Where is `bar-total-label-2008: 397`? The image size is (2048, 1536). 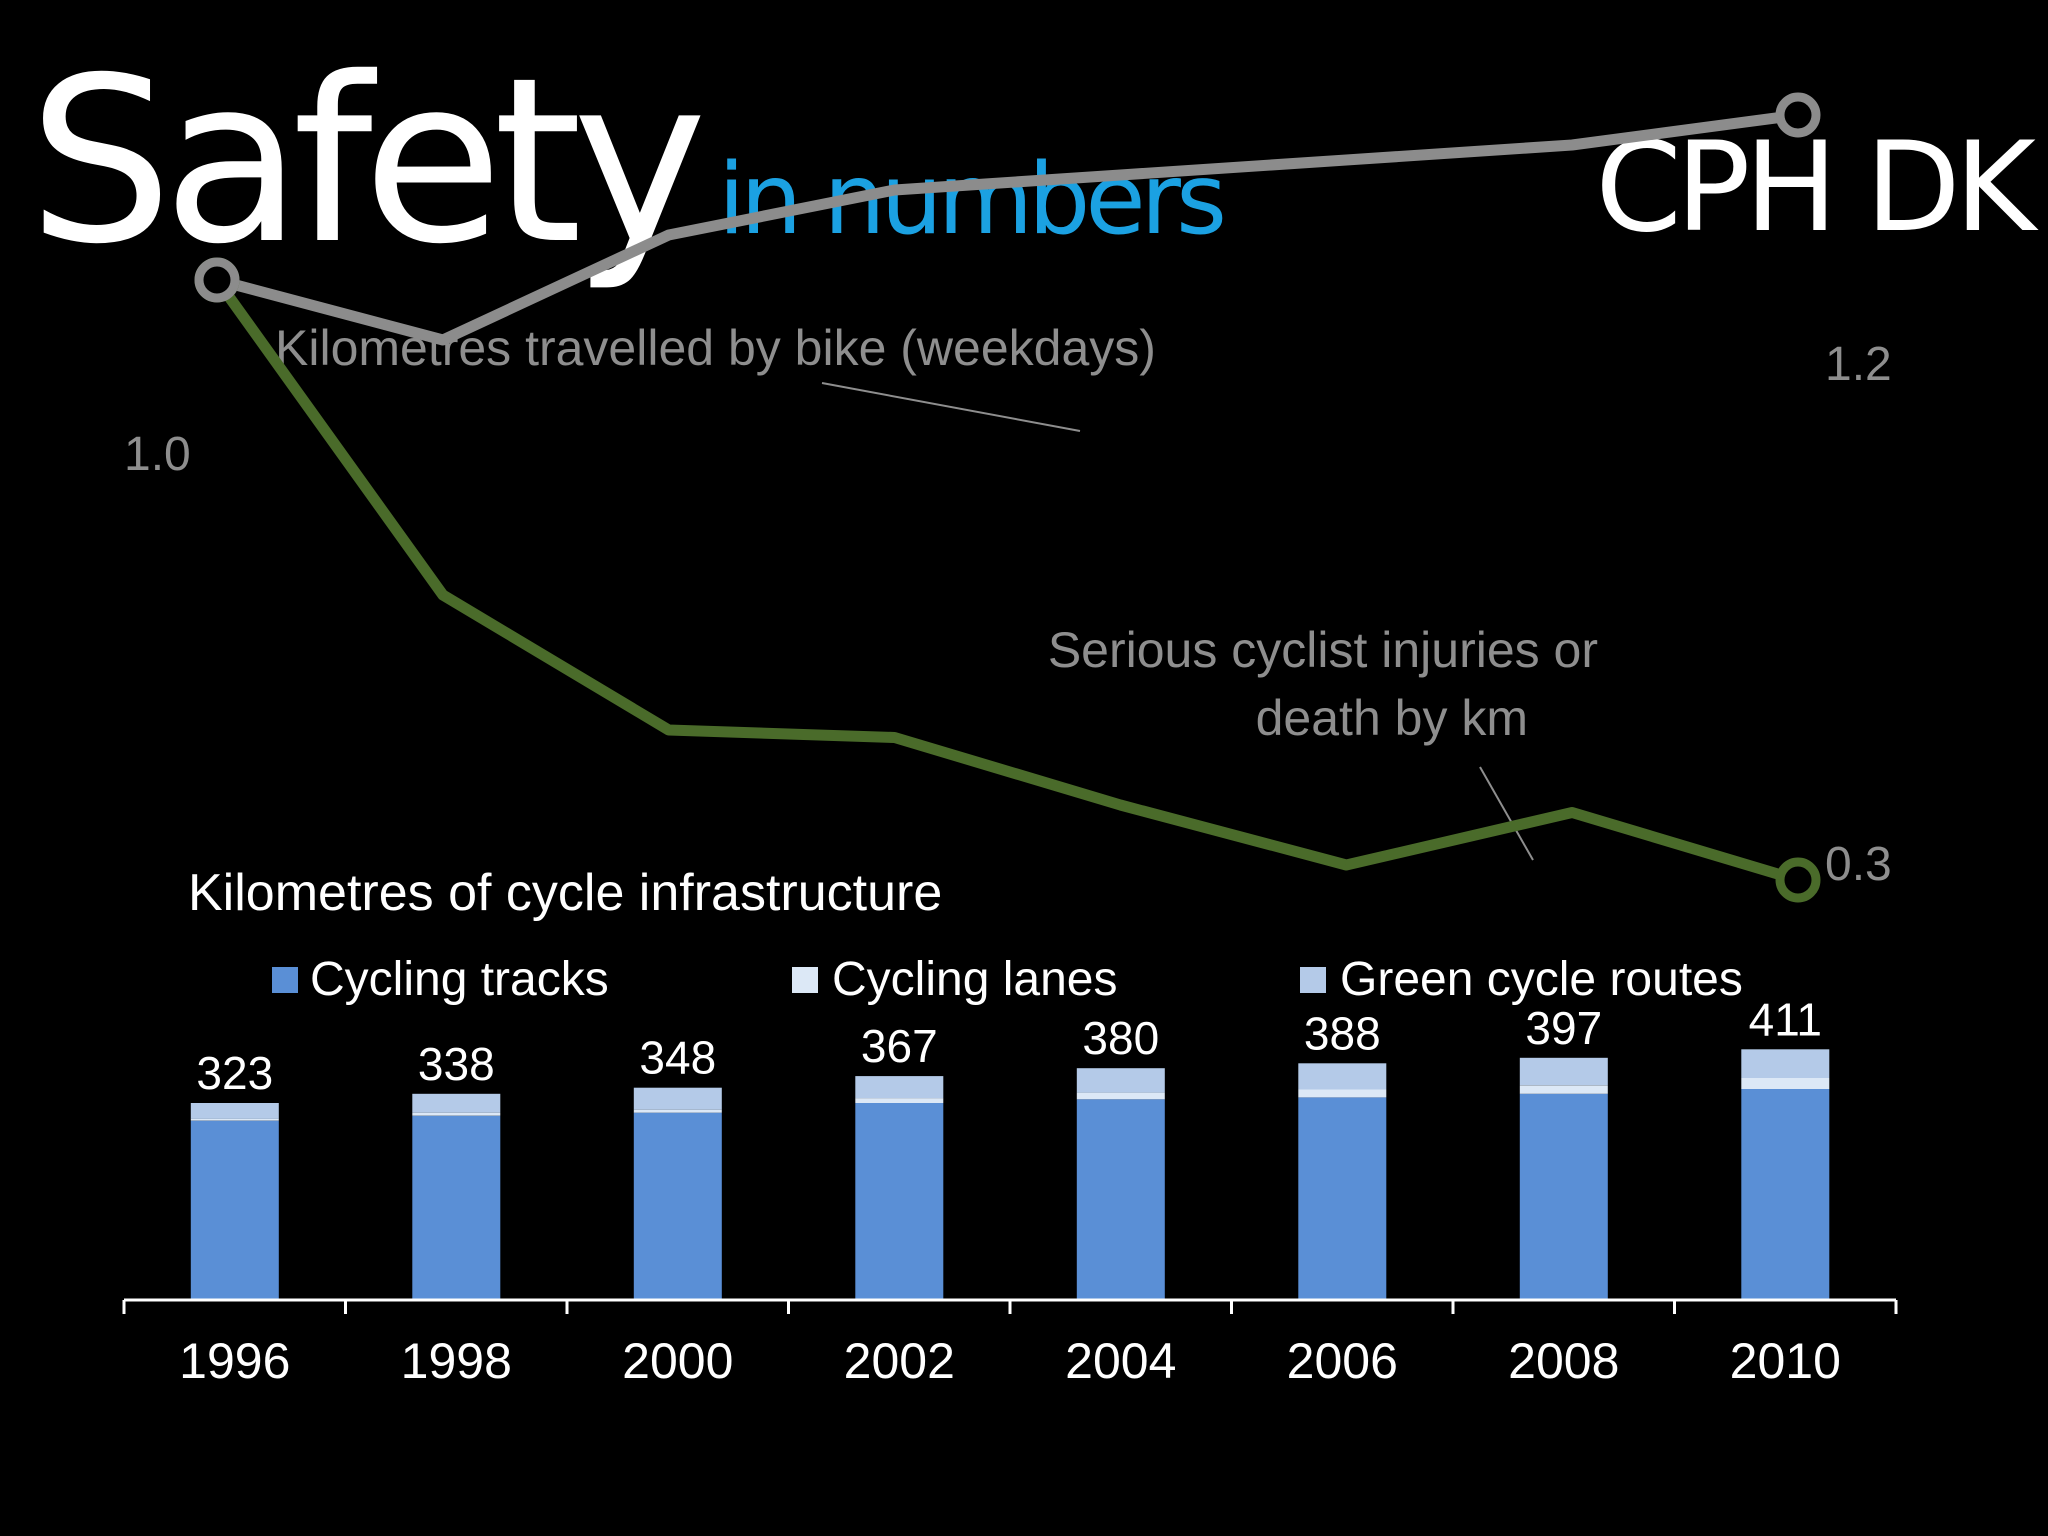
bar-total-label-2008: 397 is located at coordinates (1563, 1028).